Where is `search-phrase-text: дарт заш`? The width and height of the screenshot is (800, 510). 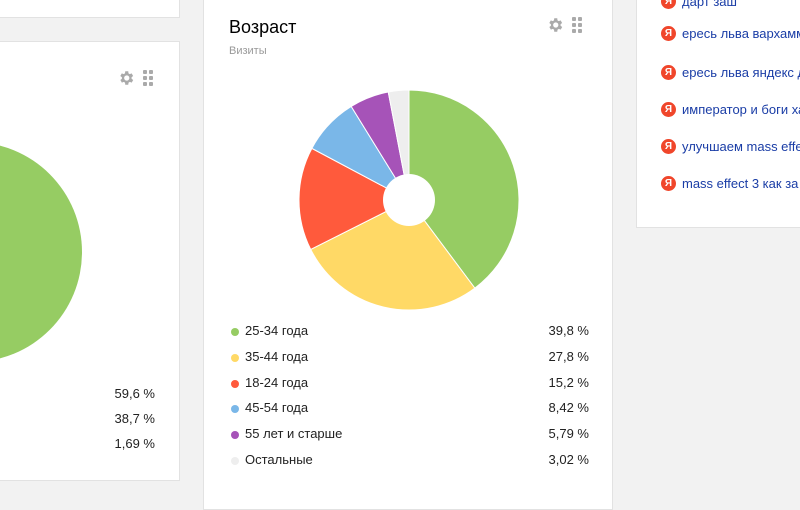 search-phrase-text: дарт заш is located at coordinates (709, 4).